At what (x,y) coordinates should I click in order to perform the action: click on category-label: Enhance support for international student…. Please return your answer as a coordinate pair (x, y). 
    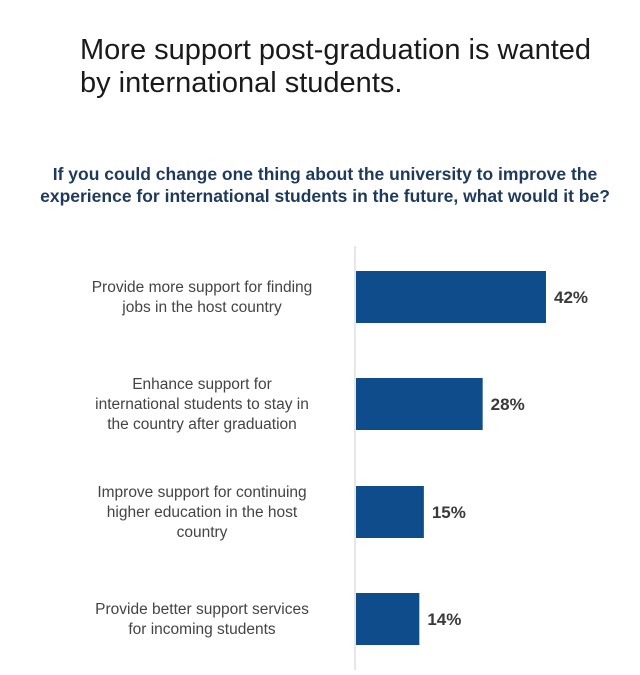
    Looking at the image, I should click on (202, 404).